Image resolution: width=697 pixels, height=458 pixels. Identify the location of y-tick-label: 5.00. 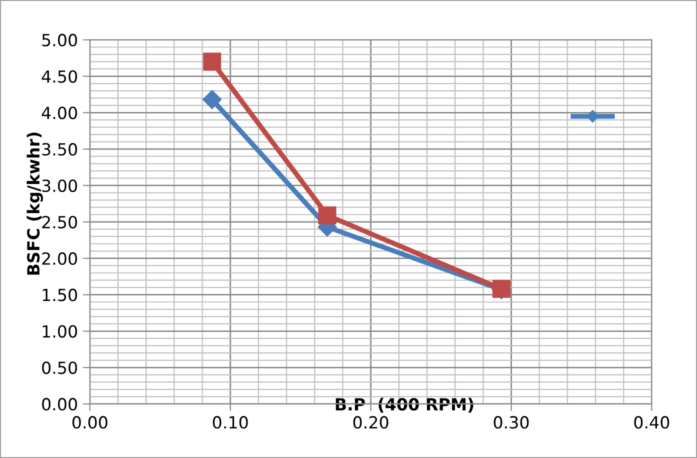
(59, 40).